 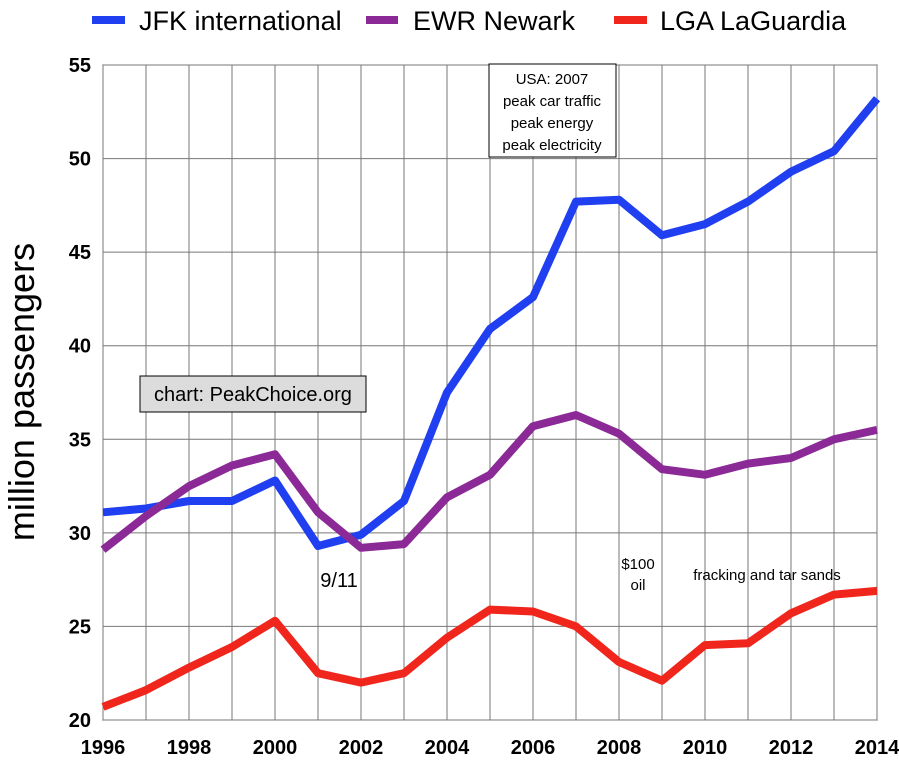 I want to click on y-axis-ticks: 20 25 30 35 40 45 50 55, so click(x=80, y=393).